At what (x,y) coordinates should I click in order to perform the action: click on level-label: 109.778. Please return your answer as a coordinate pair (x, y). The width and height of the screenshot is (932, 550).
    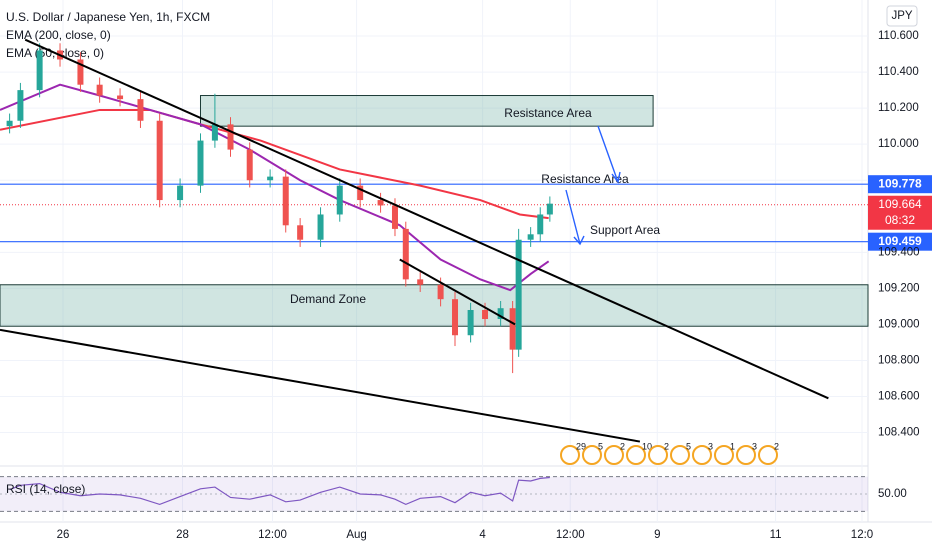
    Looking at the image, I should click on (900, 183).